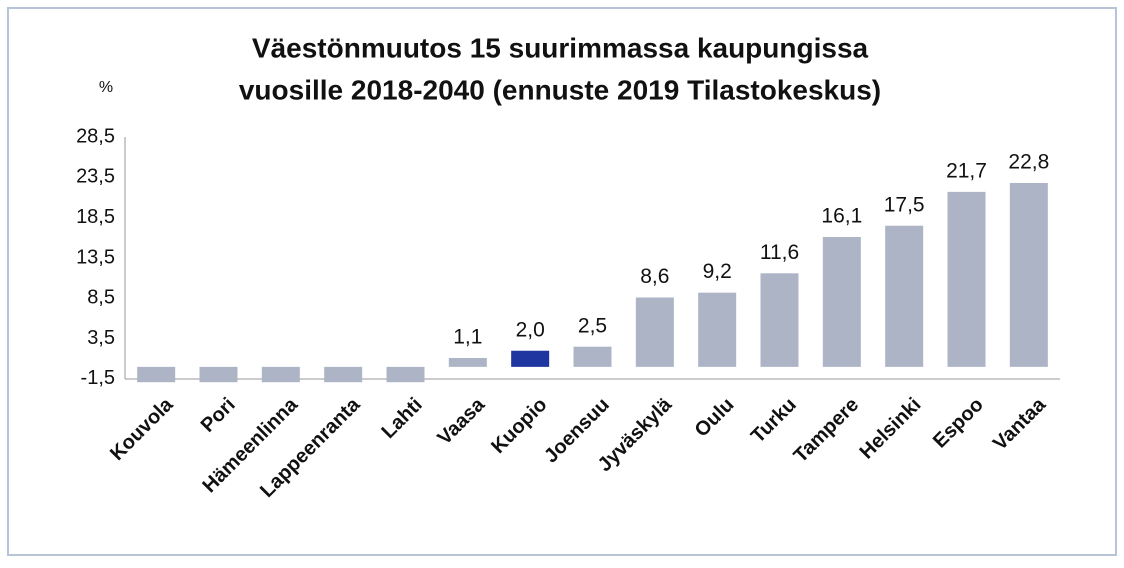 The image size is (1124, 568). I want to click on data-label: 11,6, so click(779, 252).